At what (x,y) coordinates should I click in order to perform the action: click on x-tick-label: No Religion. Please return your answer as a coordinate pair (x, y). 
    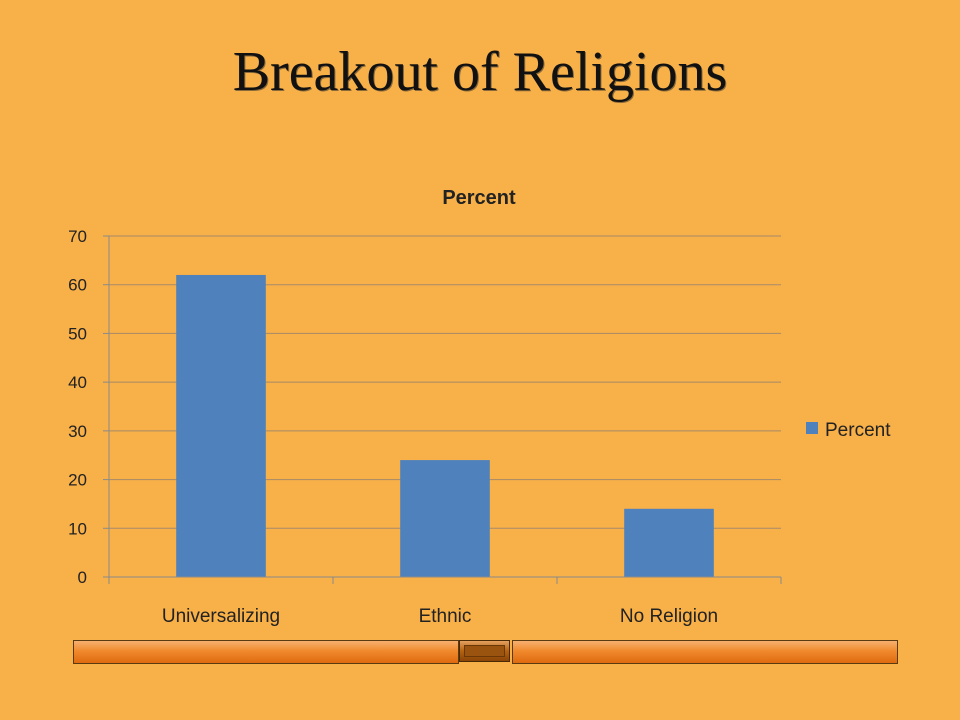
    Looking at the image, I should click on (669, 616).